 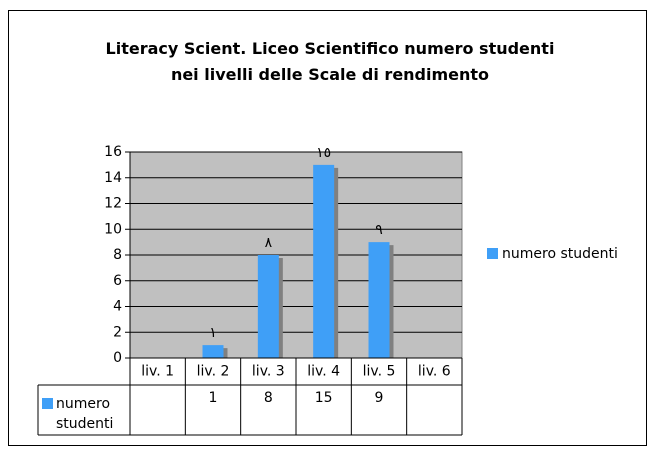 I want to click on x-tick-label: liv. 3, so click(x=268, y=372).